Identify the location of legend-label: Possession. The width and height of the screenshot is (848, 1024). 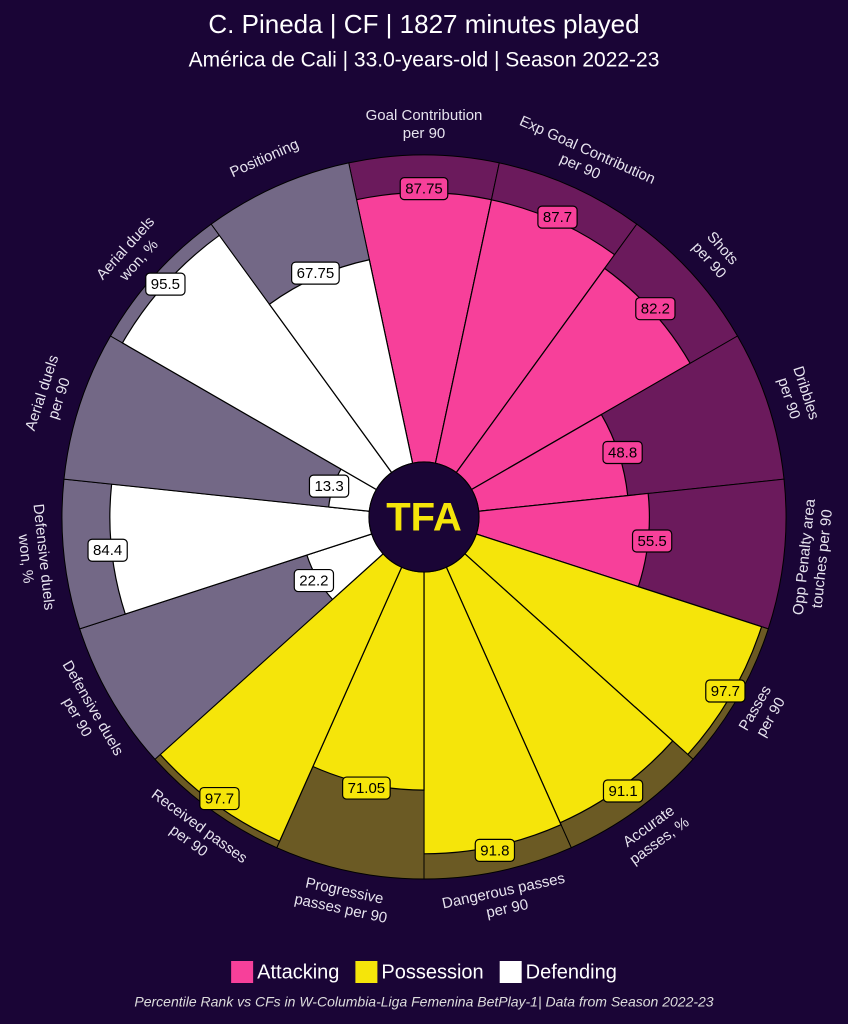
(432, 972).